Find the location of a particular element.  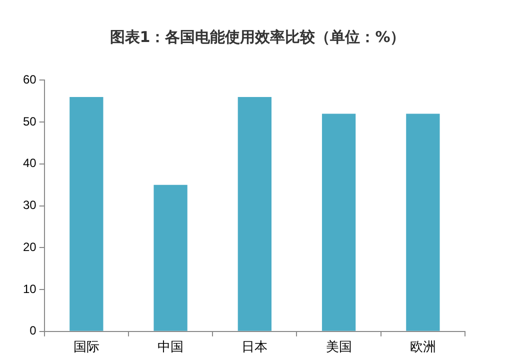

y-tick-label: 60 is located at coordinates (29, 79).